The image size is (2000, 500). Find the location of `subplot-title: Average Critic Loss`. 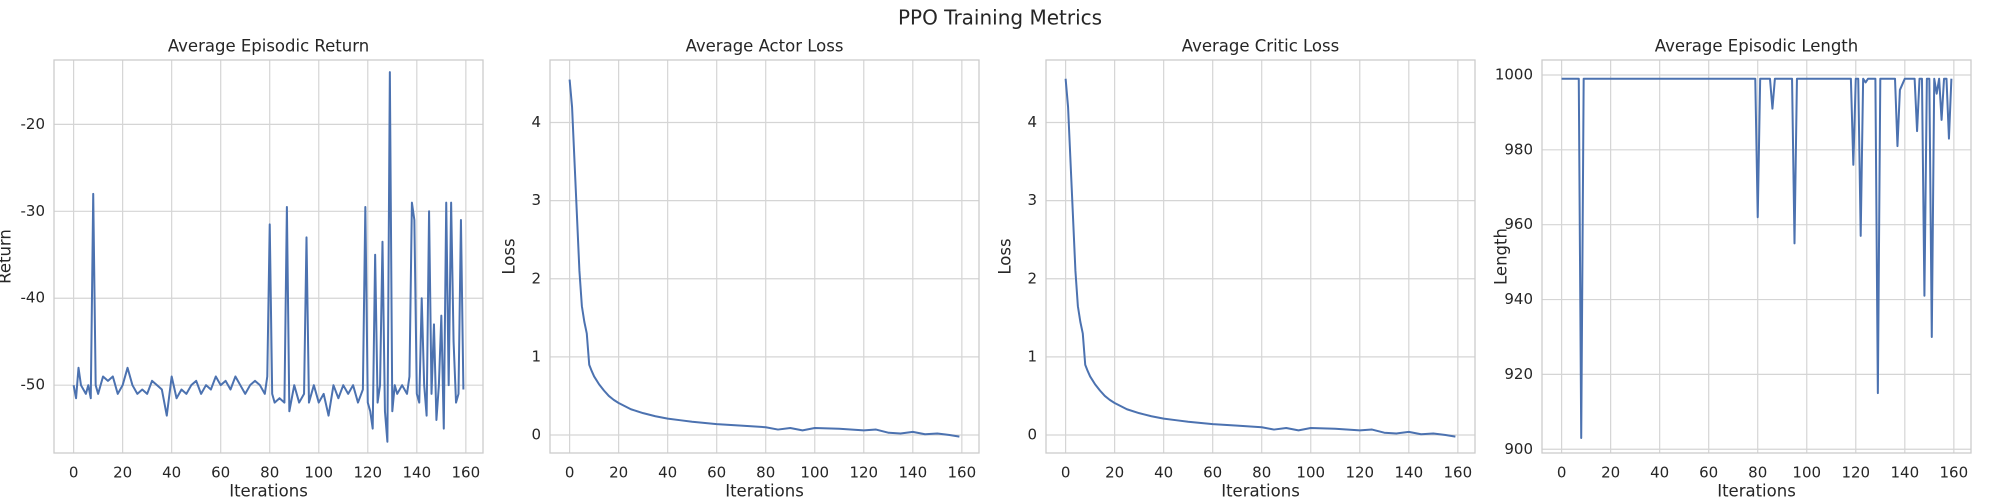

subplot-title: Average Critic Loss is located at coordinates (1260, 46).